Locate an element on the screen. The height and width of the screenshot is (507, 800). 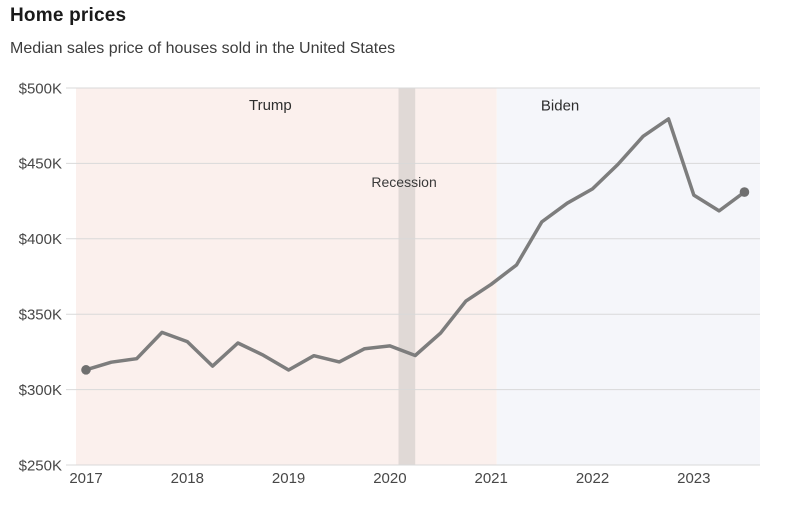
x-axis-label: 2021 is located at coordinates (491, 478).